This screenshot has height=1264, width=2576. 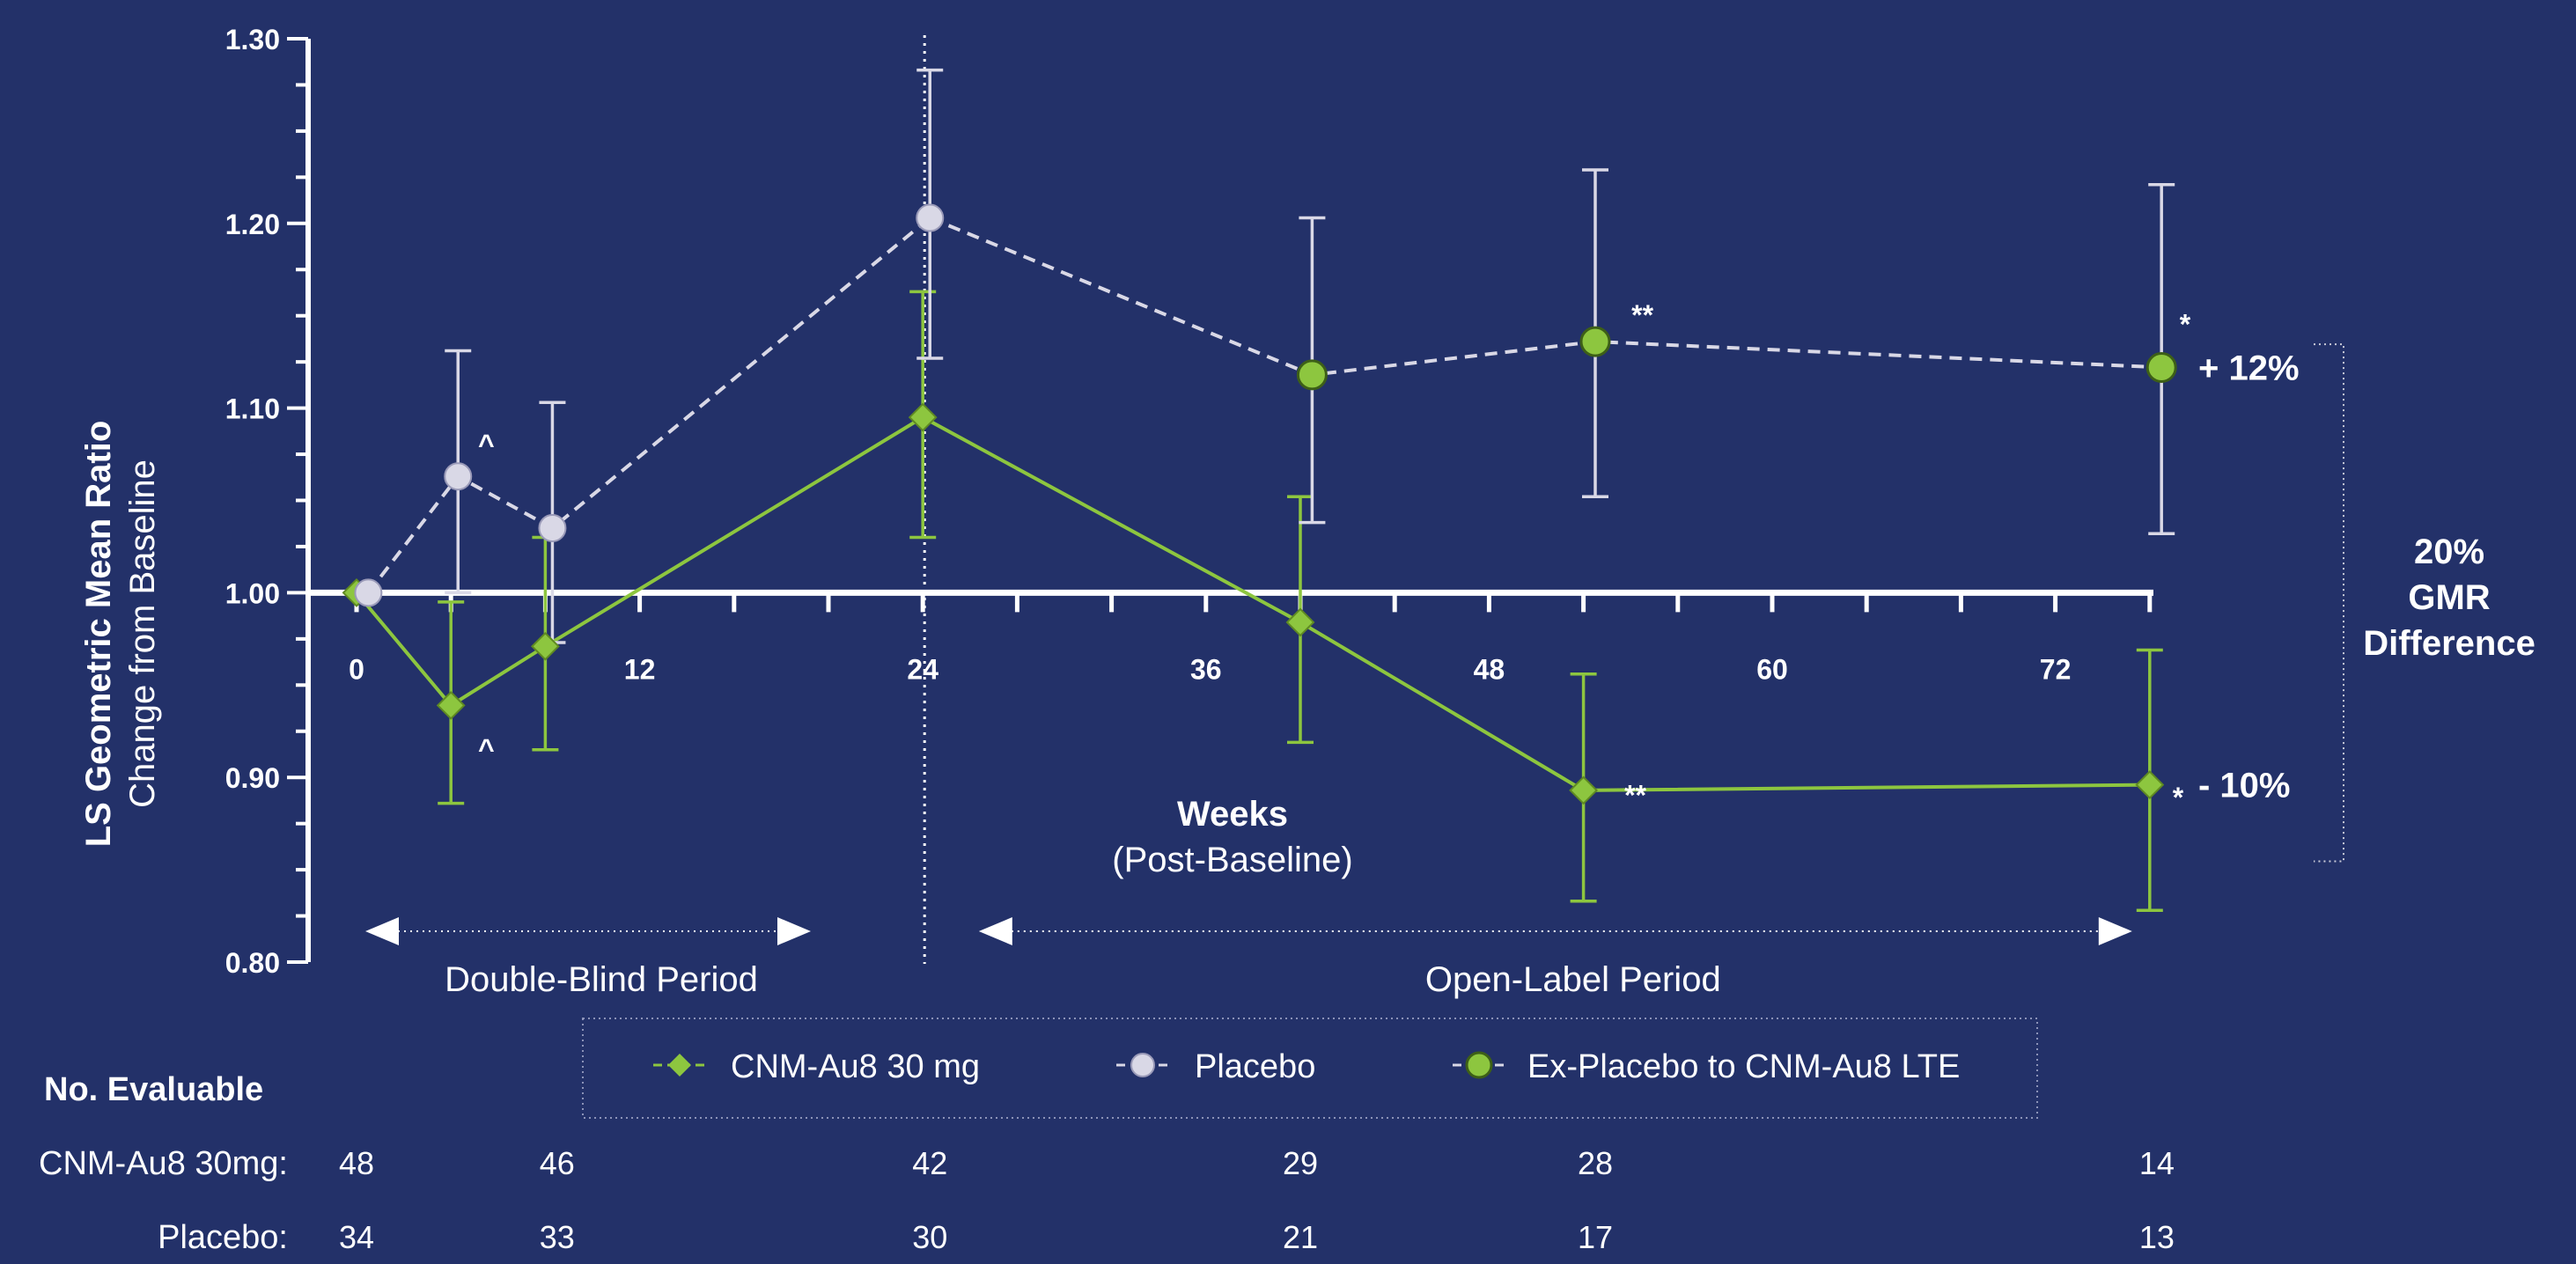 I want to click on series-line-lte, so click(x=1545, y=296).